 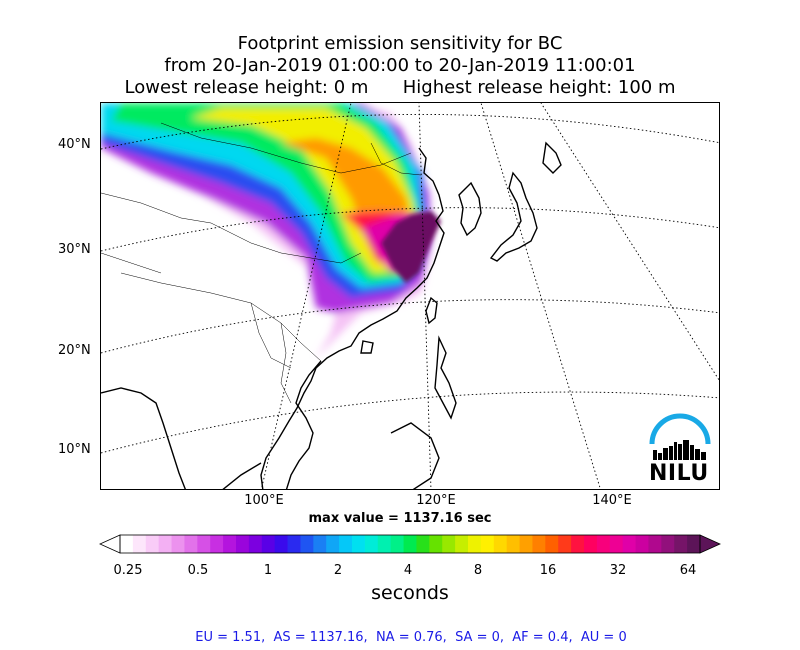 I want to click on meridian-120e, so click(x=425, y=296).